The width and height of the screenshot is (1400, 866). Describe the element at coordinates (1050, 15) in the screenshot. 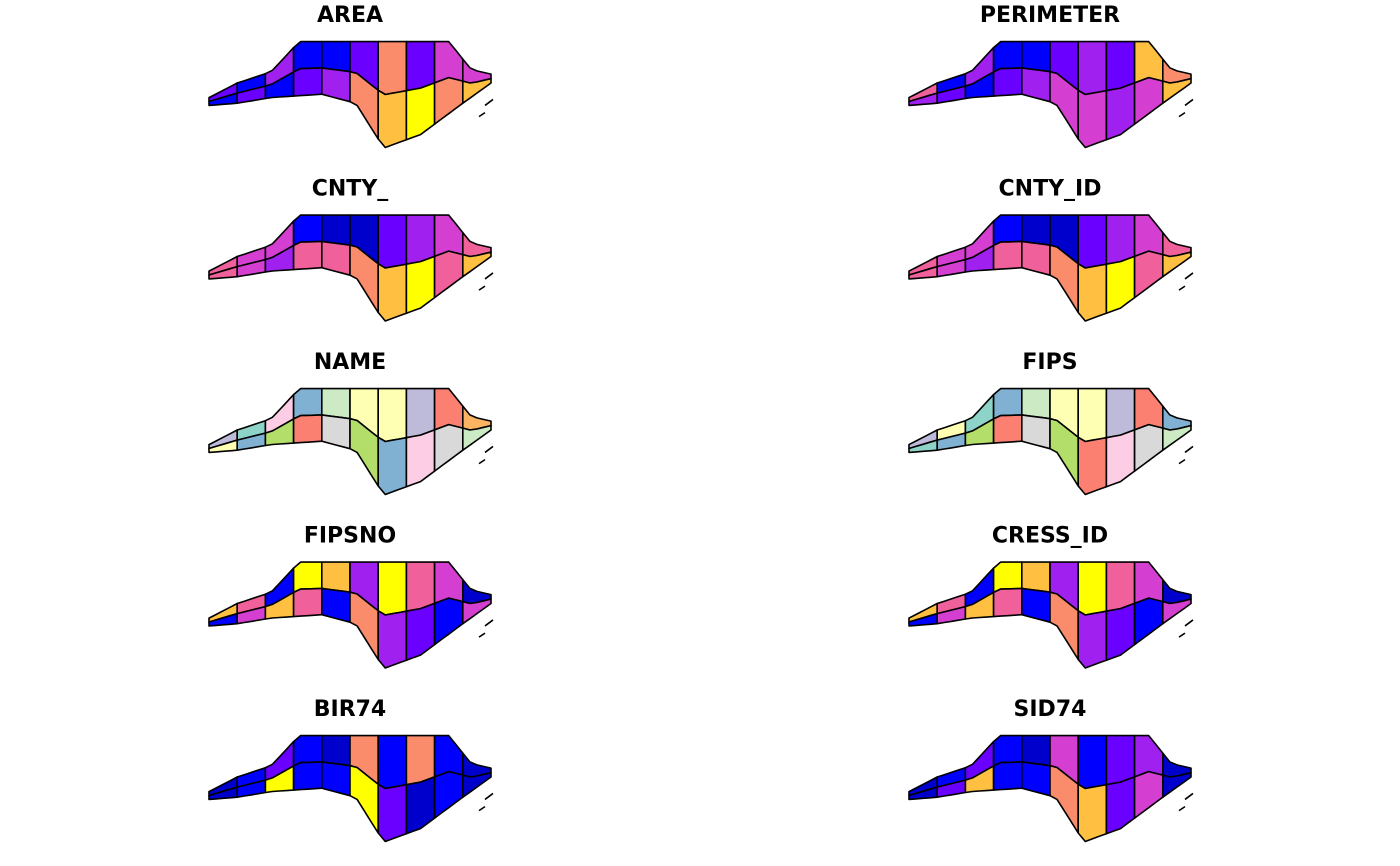

I see `panel-title: PERIMETER` at that location.